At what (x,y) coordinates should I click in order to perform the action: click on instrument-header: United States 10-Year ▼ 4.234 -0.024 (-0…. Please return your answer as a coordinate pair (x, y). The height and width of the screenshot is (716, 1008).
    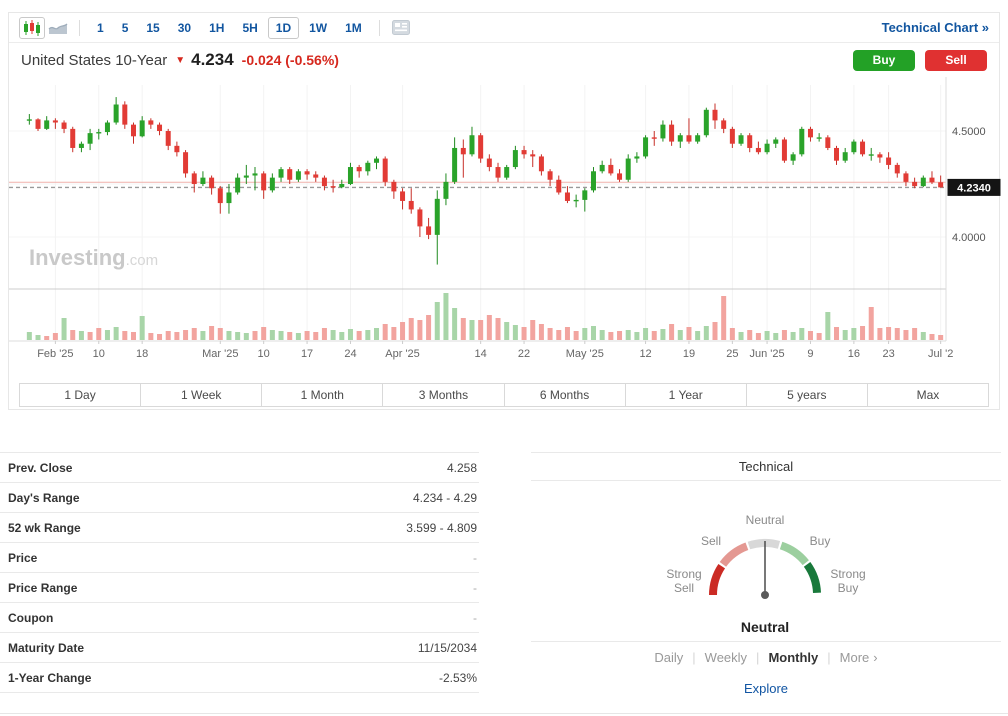
    Looking at the image, I should click on (504, 60).